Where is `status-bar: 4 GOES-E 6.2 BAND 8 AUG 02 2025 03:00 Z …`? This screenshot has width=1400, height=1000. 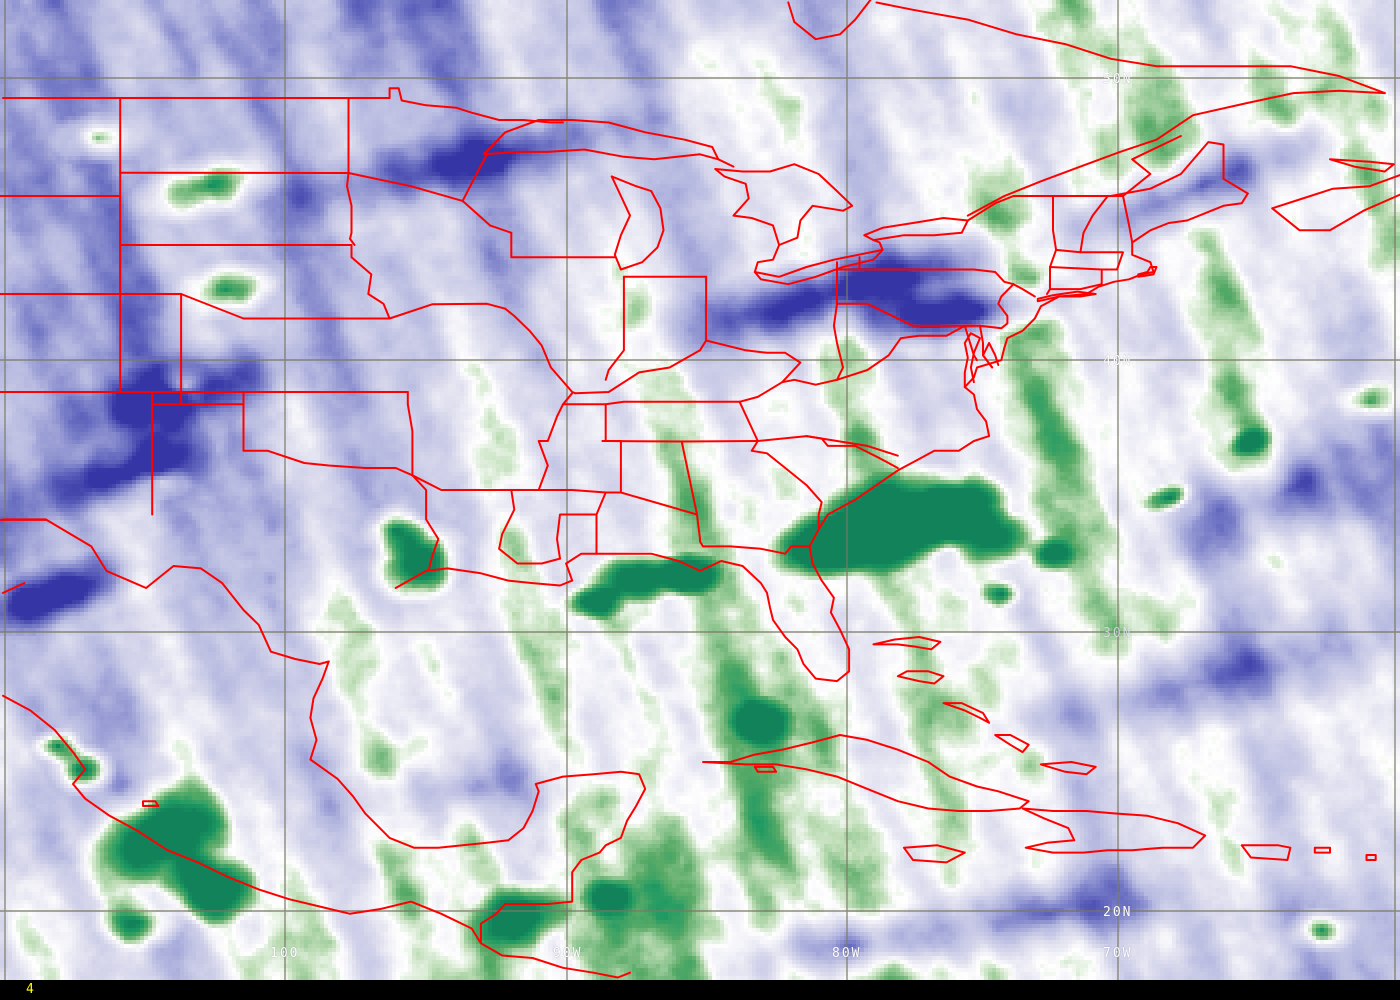
status-bar: 4 GOES-E 6.2 BAND 8 AUG 02 2025 03:00 Z … is located at coordinates (700, 990).